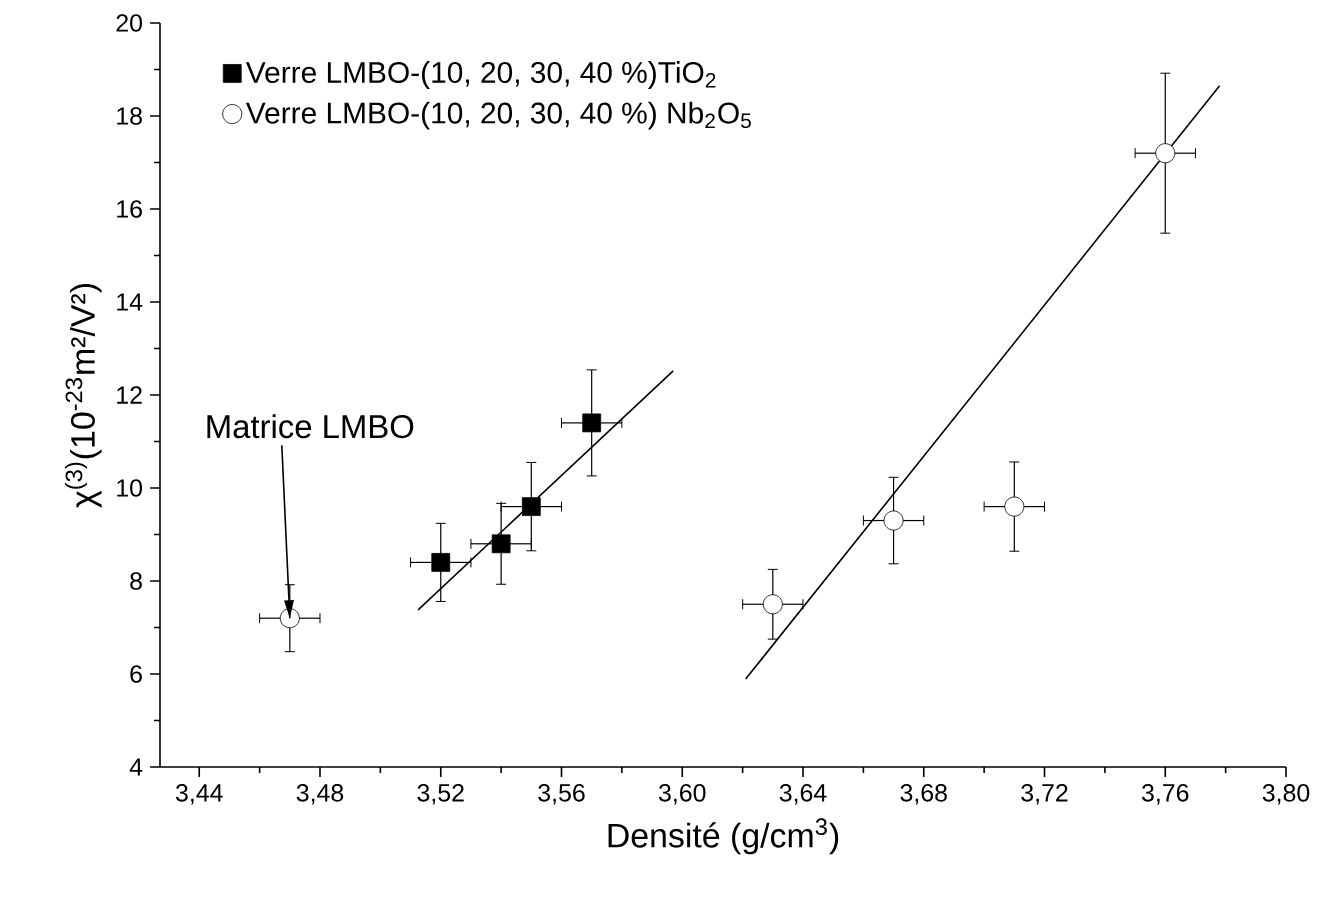 The image size is (1321, 906). I want to click on legend-label: Verre LMBO-(10, 20, 30, 40 %) Nb$_{2}$O$_{5}$, so click(498, 115).